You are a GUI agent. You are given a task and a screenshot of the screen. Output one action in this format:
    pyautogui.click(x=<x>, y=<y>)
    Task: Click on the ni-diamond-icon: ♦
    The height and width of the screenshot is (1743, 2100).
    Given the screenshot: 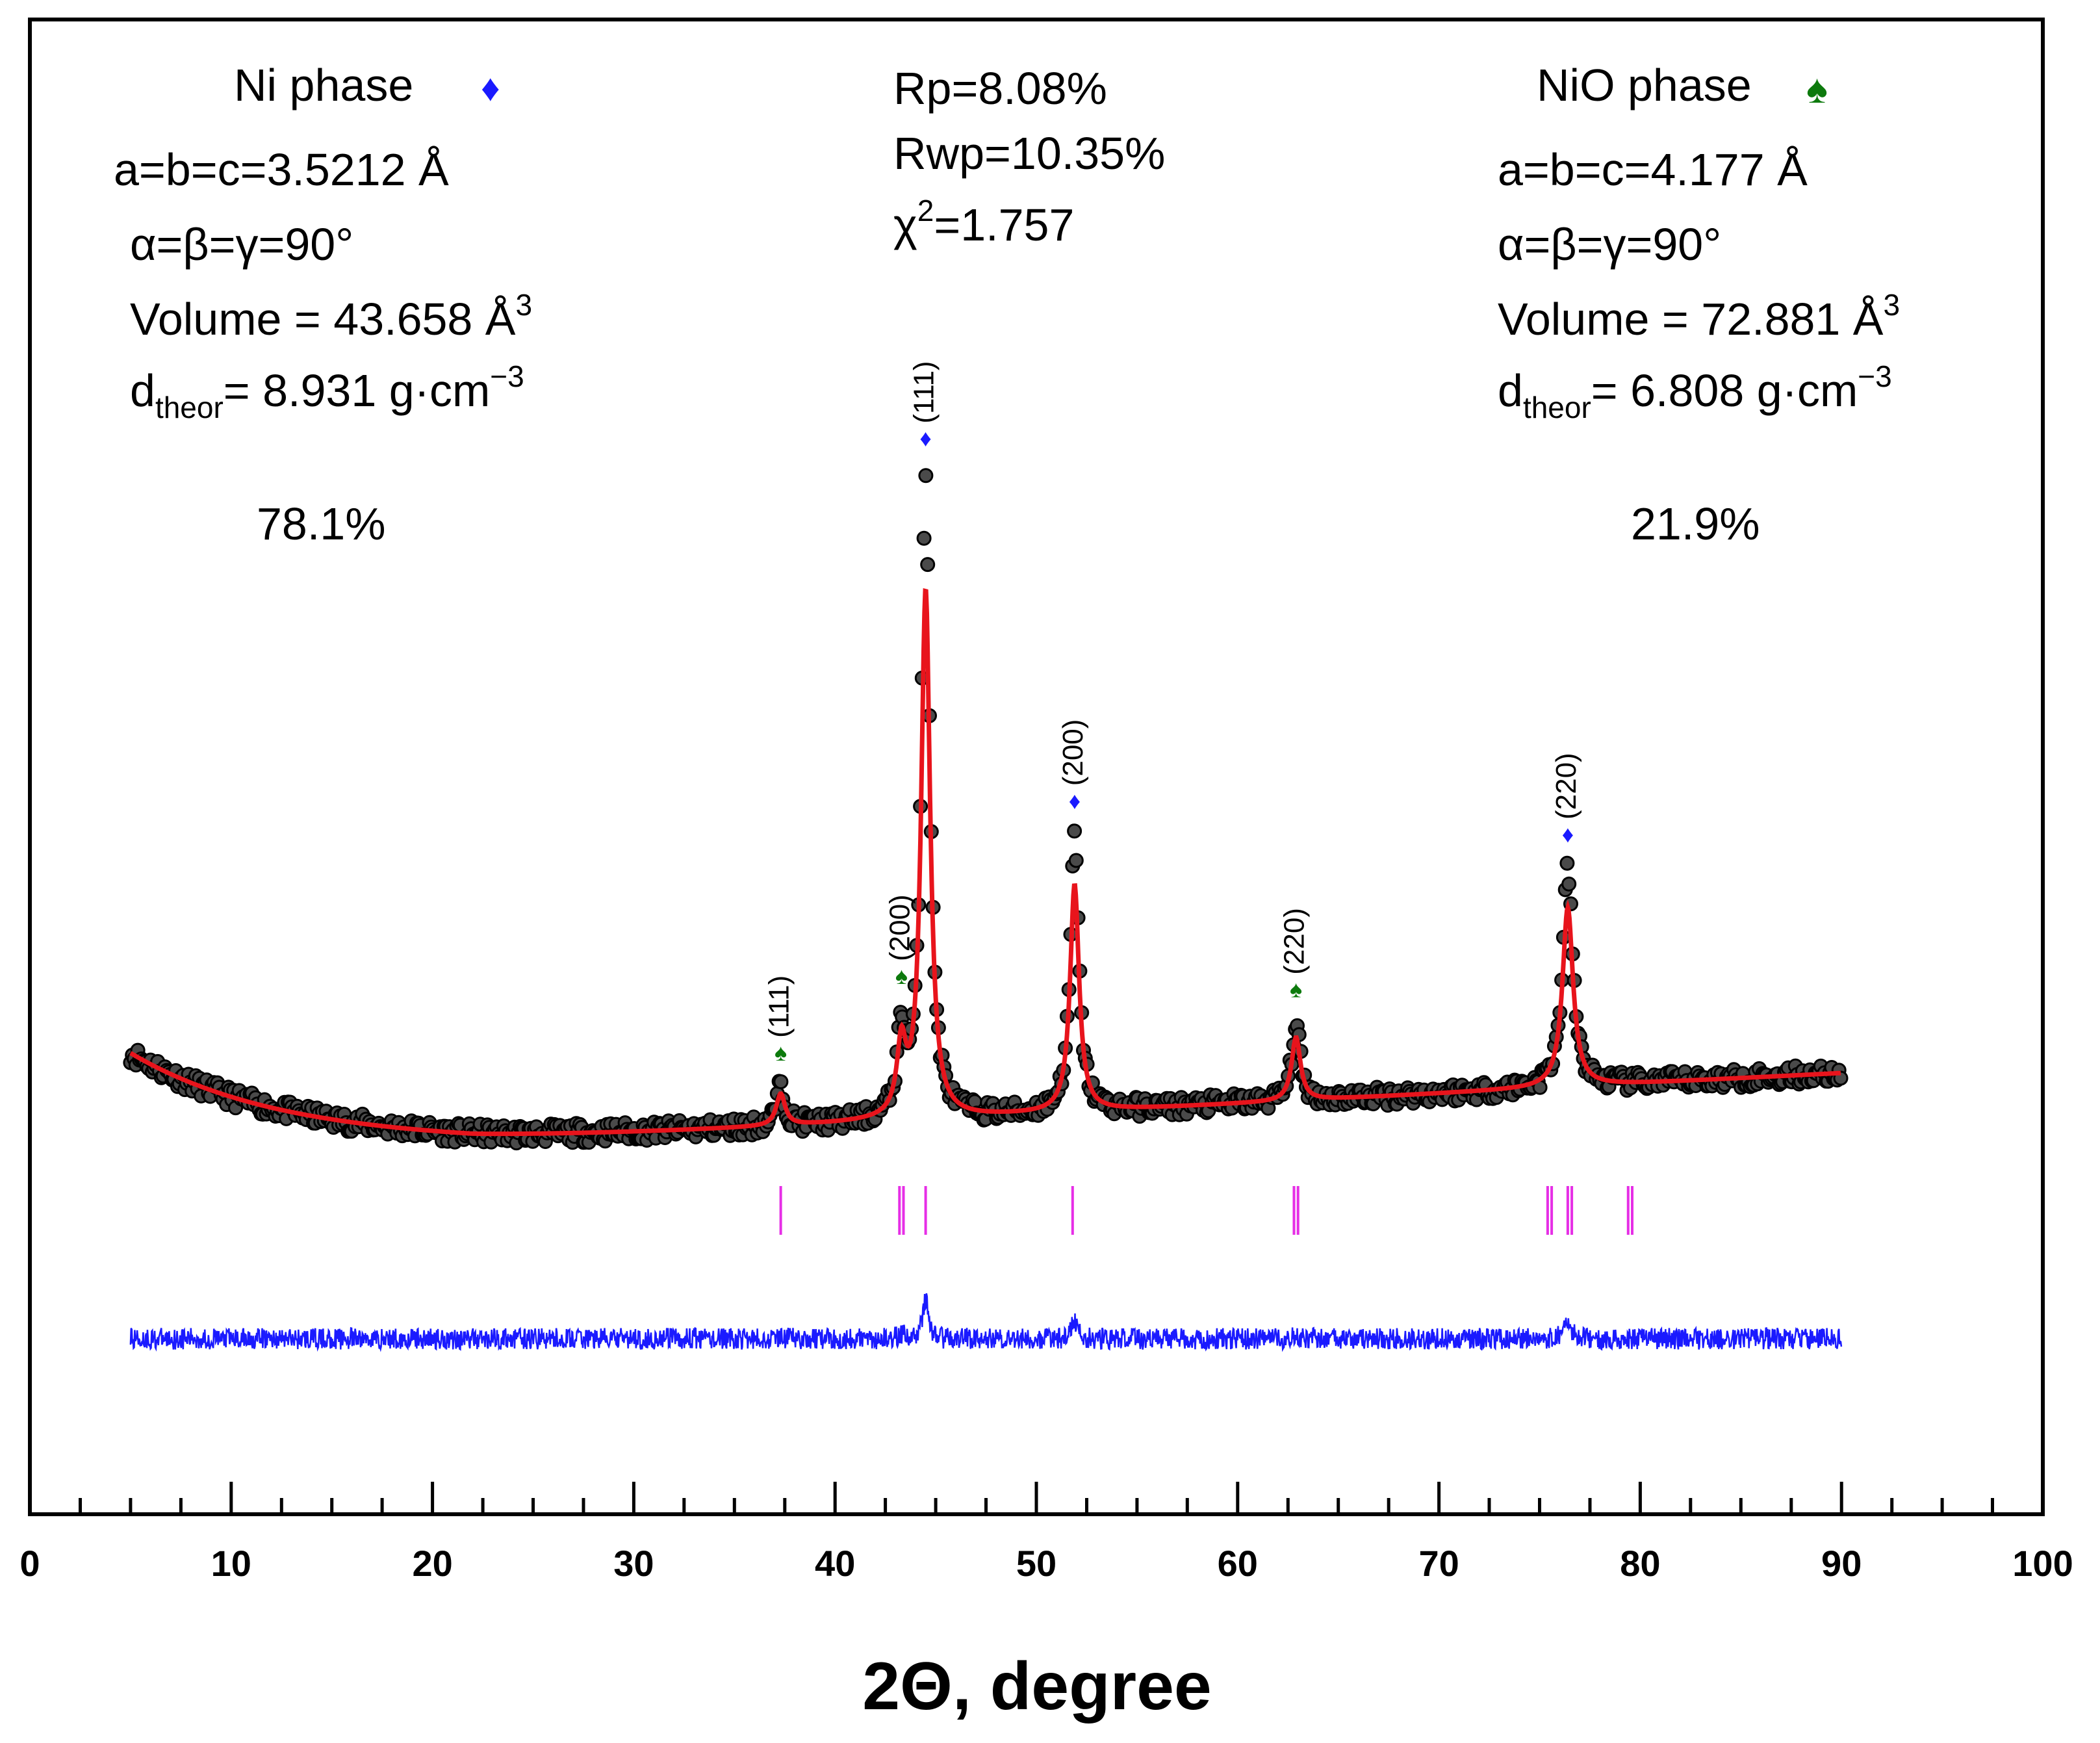 What is the action you would take?
    pyautogui.click(x=490, y=88)
    